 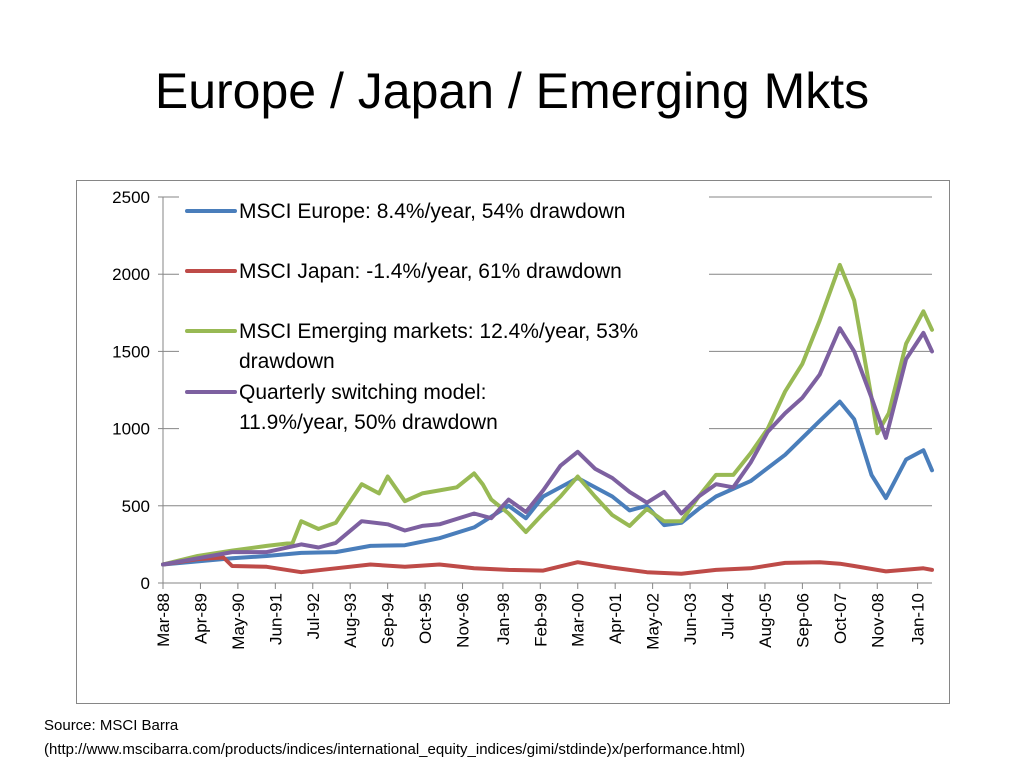 I want to click on legend-label-2: MSCI Japan: -1.4%/year, 61% drawdown, so click(x=430, y=271).